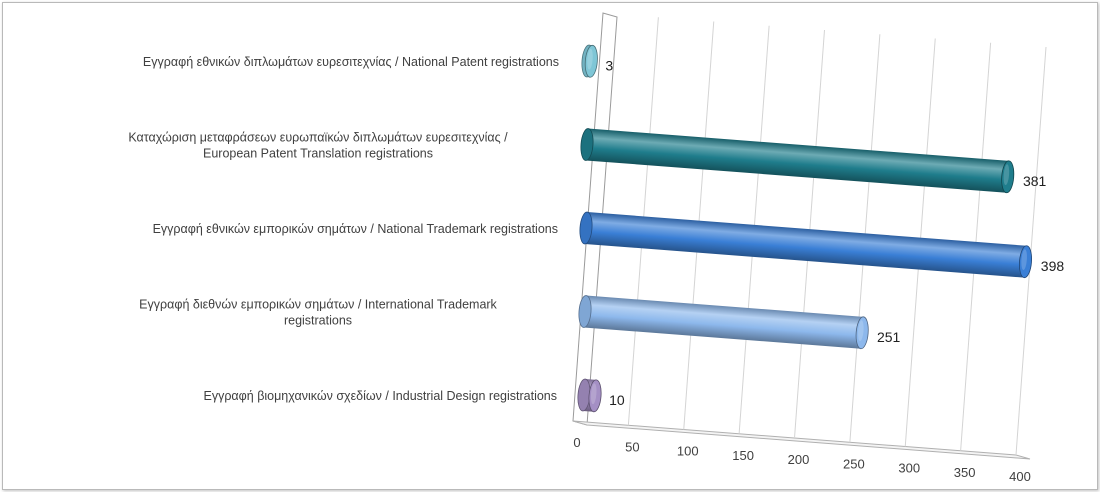 The width and height of the screenshot is (1100, 492). I want to click on data-label: 398, so click(1053, 266).